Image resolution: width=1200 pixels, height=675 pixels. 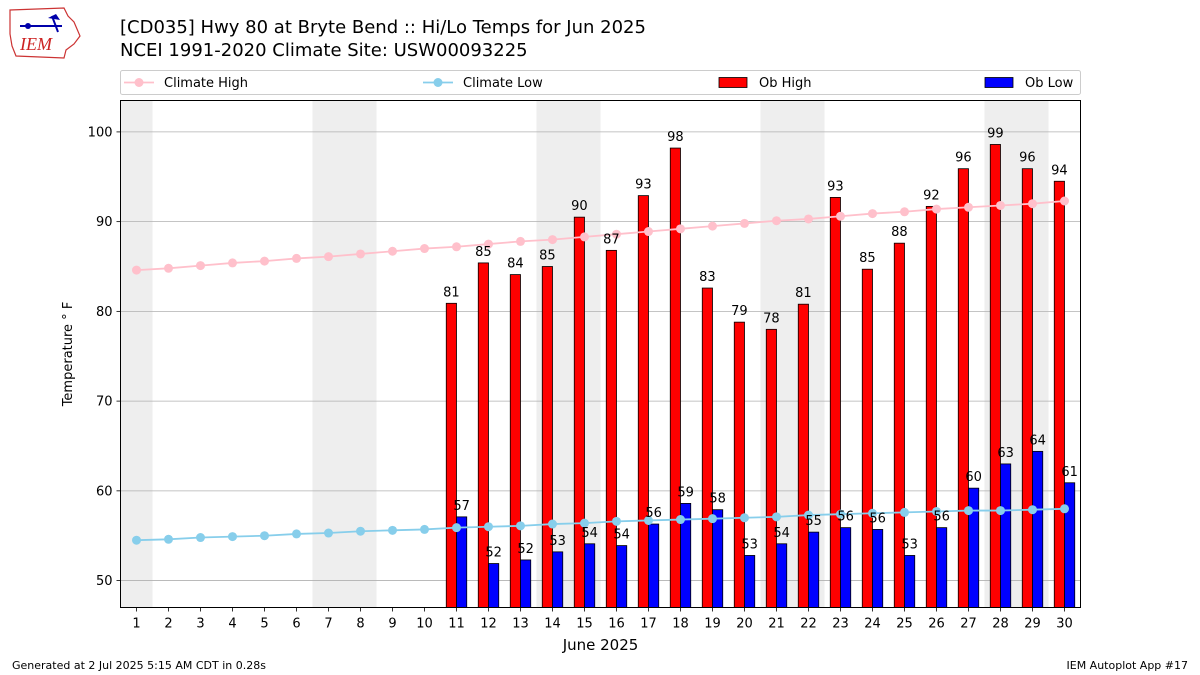 What do you see at coordinates (104, 491) in the screenshot?
I see `ytick-label-60: 60` at bounding box center [104, 491].